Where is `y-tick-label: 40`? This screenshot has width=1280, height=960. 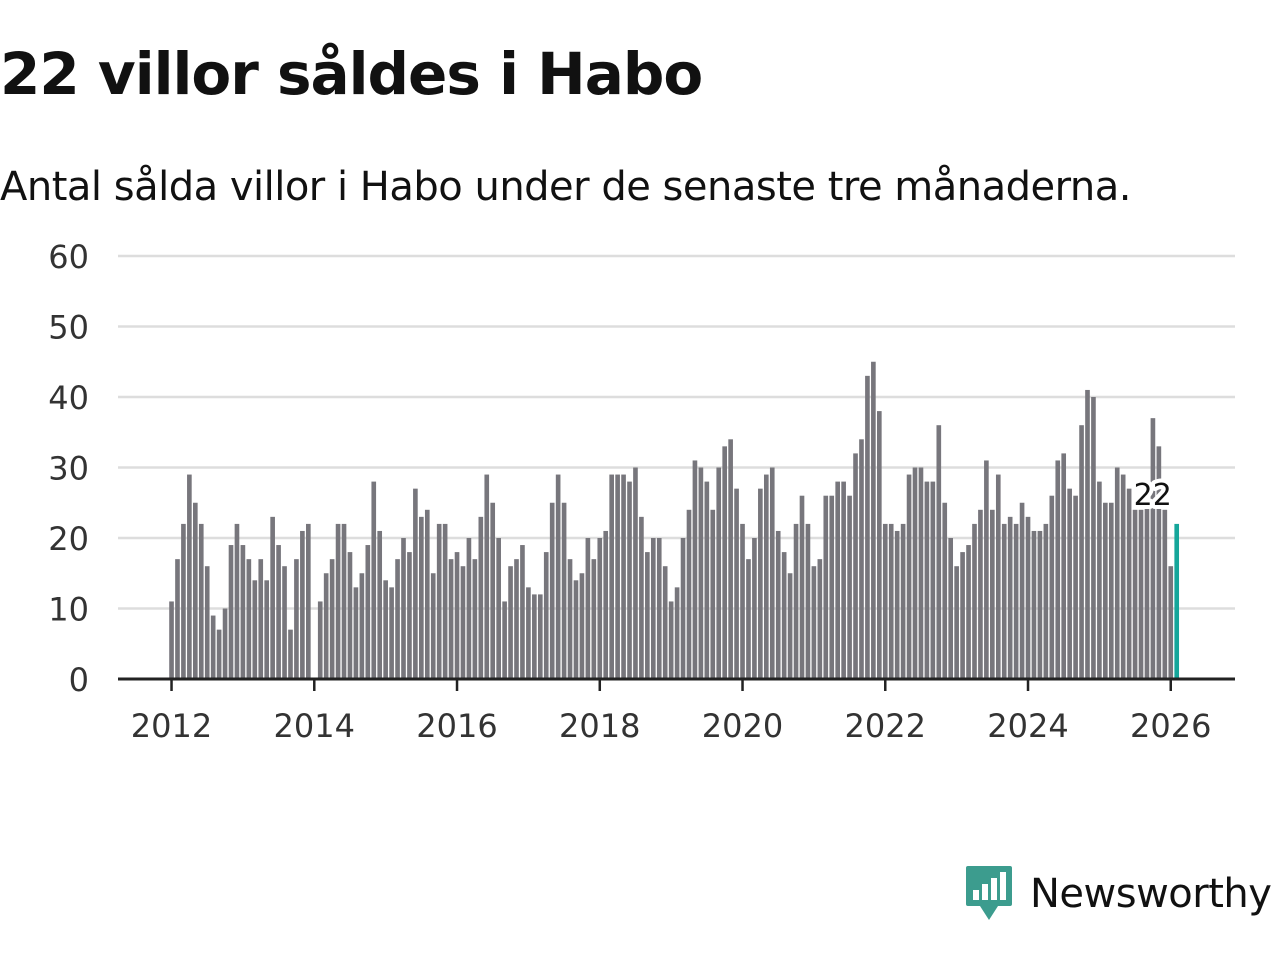 y-tick-label: 40 is located at coordinates (68, 398).